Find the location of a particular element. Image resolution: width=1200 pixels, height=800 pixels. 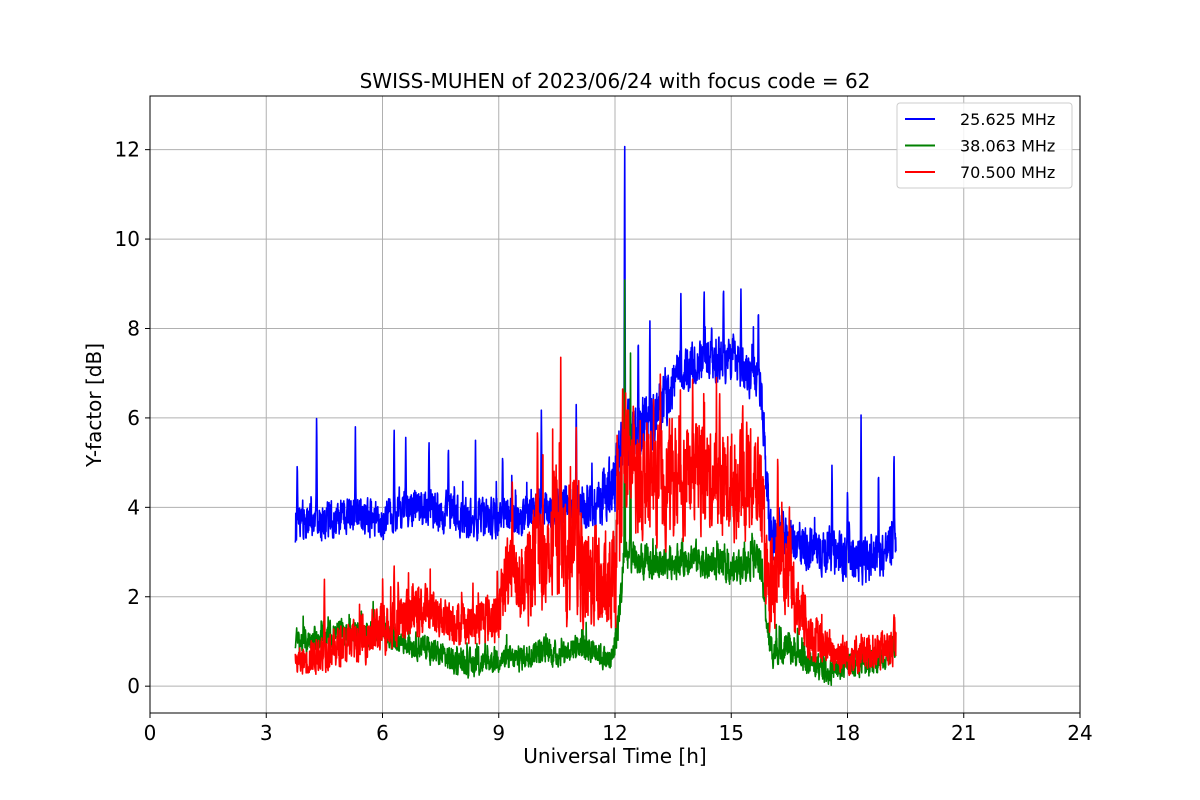

legend-label-1: 38.063 MHz is located at coordinates (1007, 146).